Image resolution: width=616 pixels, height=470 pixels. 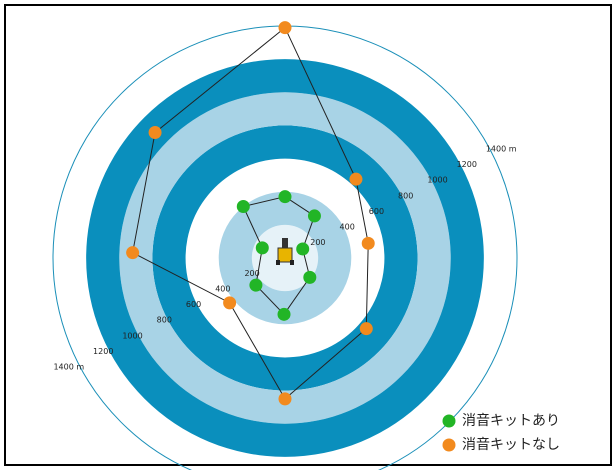 What do you see at coordinates (317, 242) in the screenshot?
I see `r-tick-label-right: 200` at bounding box center [317, 242].